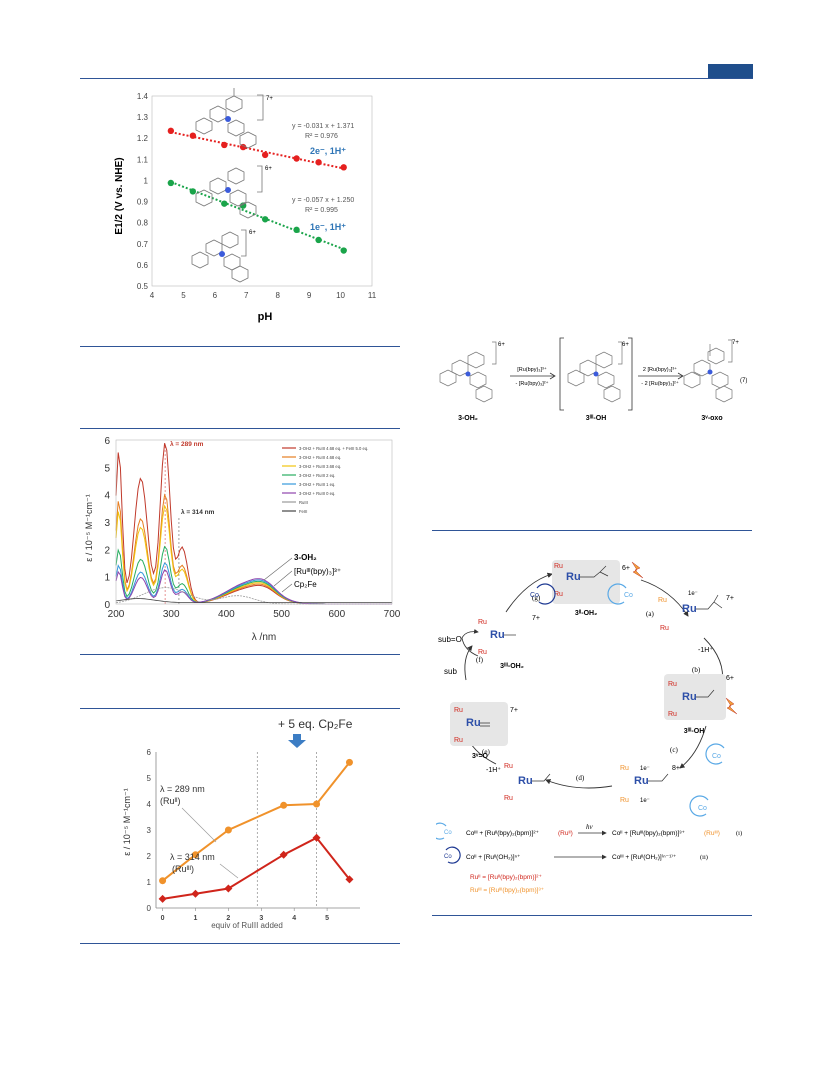 Image resolution: width=833 pixels, height=1091 pixels. I want to click on fig1-charge-1: 7+, so click(269, 99).